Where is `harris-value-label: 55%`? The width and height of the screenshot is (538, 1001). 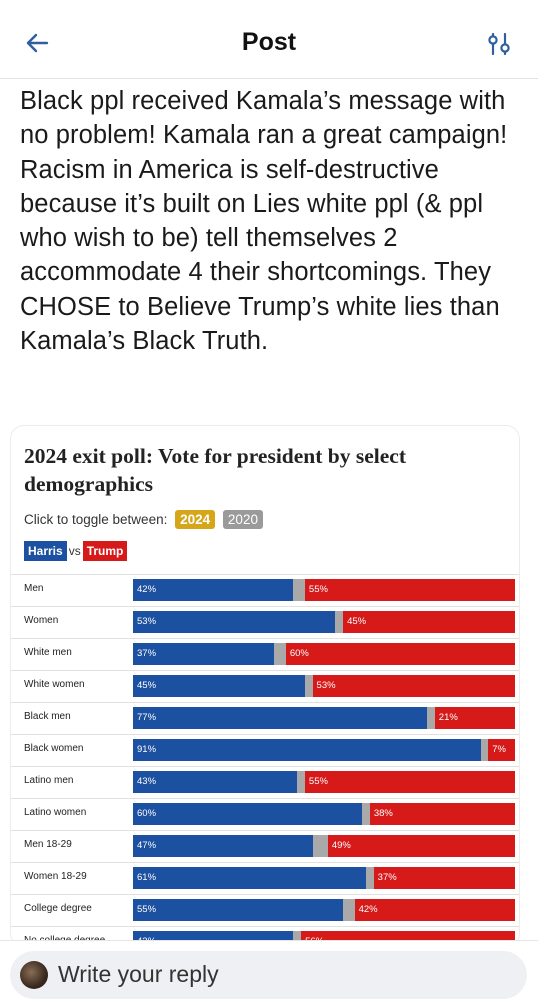 harris-value-label: 55% is located at coordinates (147, 909).